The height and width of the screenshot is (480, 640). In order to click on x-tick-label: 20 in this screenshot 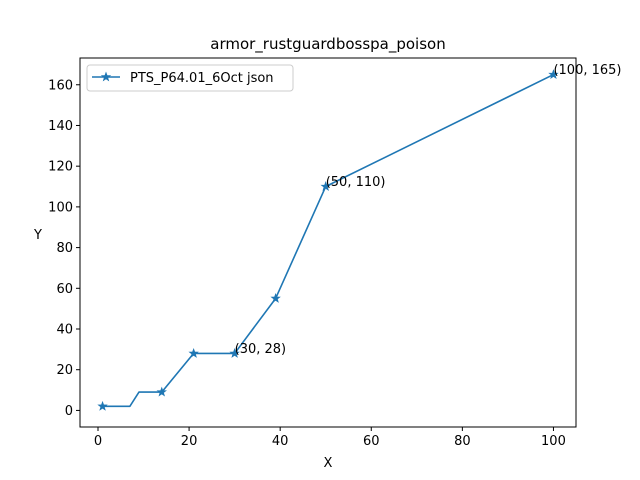, I will do `click(189, 441)`.